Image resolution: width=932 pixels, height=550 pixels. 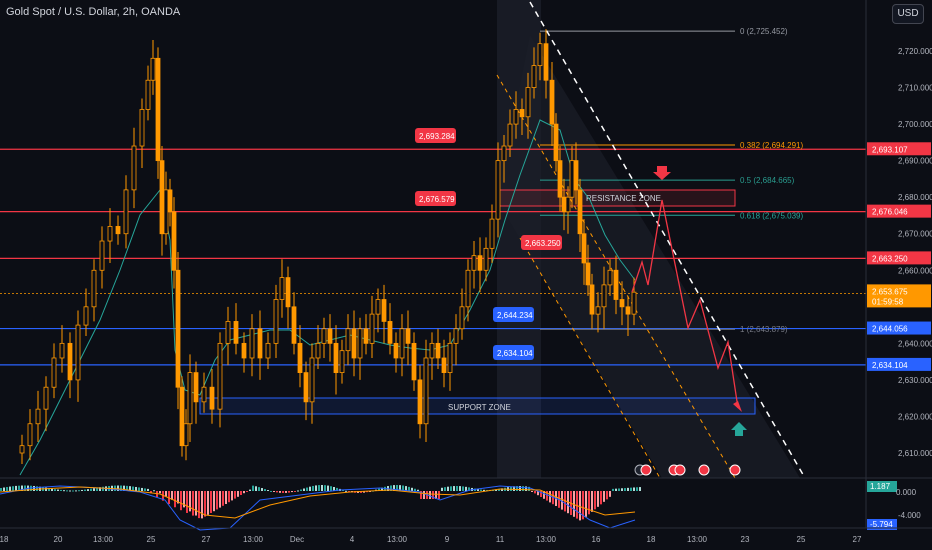 What do you see at coordinates (908, 14) in the screenshot?
I see `currency-button: USD` at bounding box center [908, 14].